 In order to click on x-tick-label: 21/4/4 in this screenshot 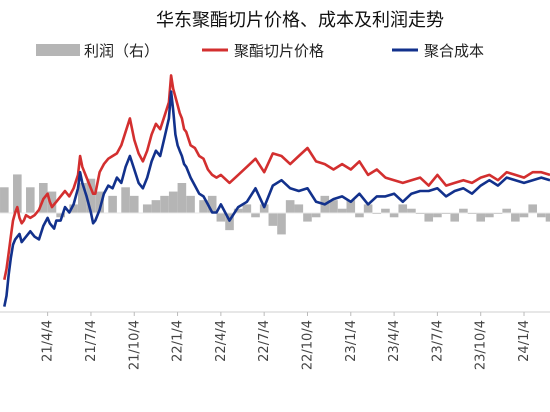, I will do `click(48, 341)`.